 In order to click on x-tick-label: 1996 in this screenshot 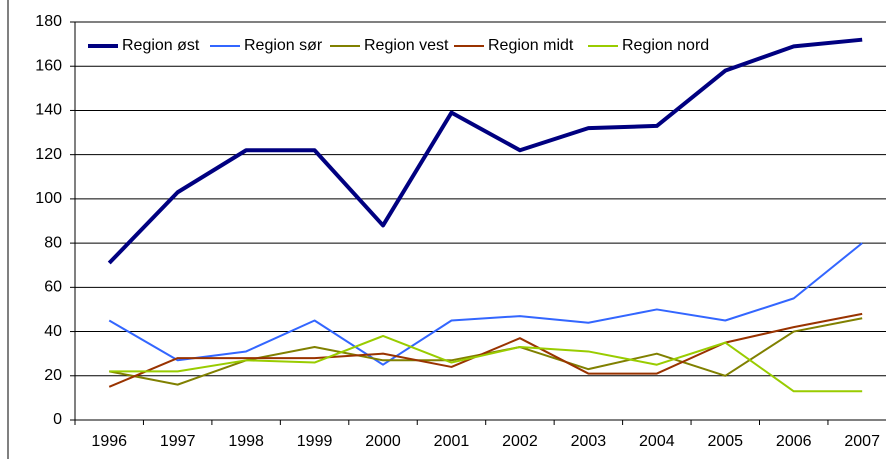, I will do `click(109, 441)`.